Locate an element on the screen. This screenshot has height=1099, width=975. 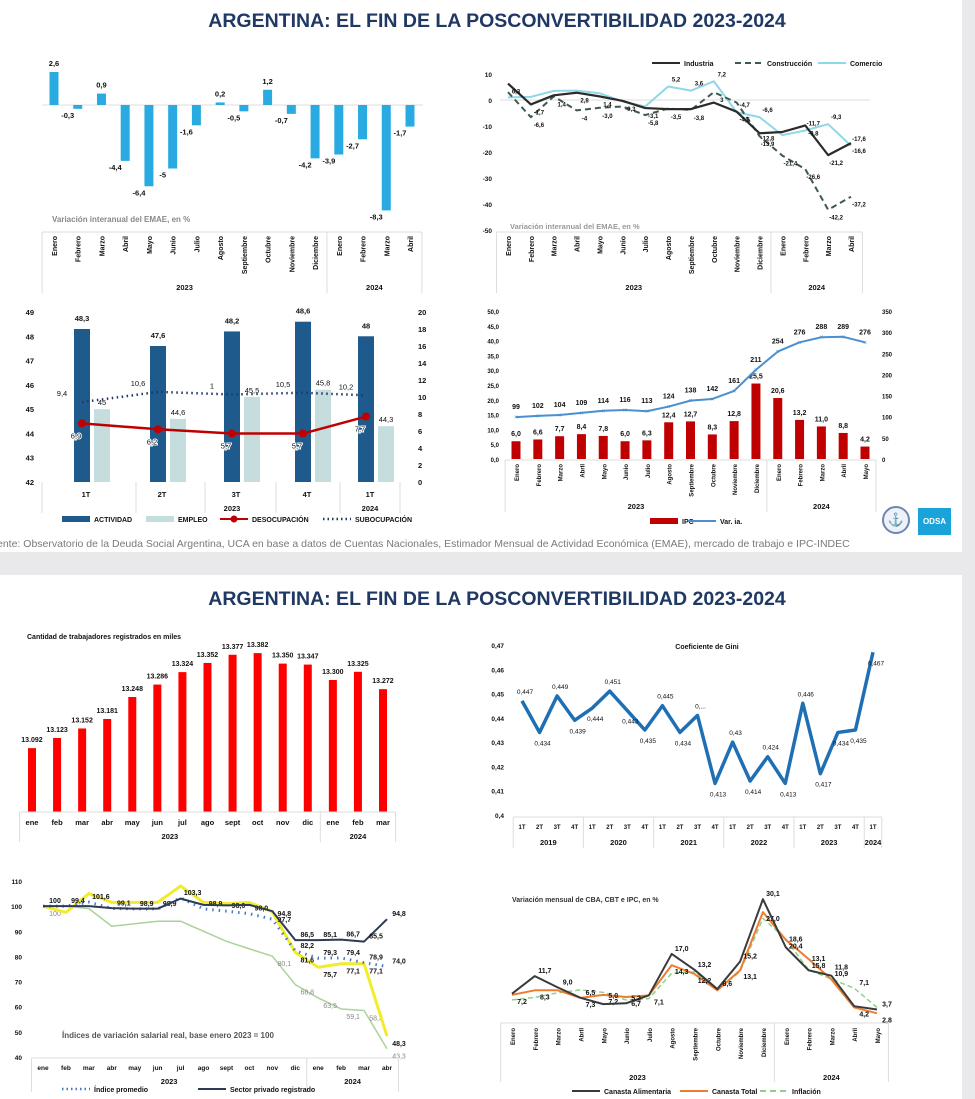
data-label: -0,3 is located at coordinates (67, 115).